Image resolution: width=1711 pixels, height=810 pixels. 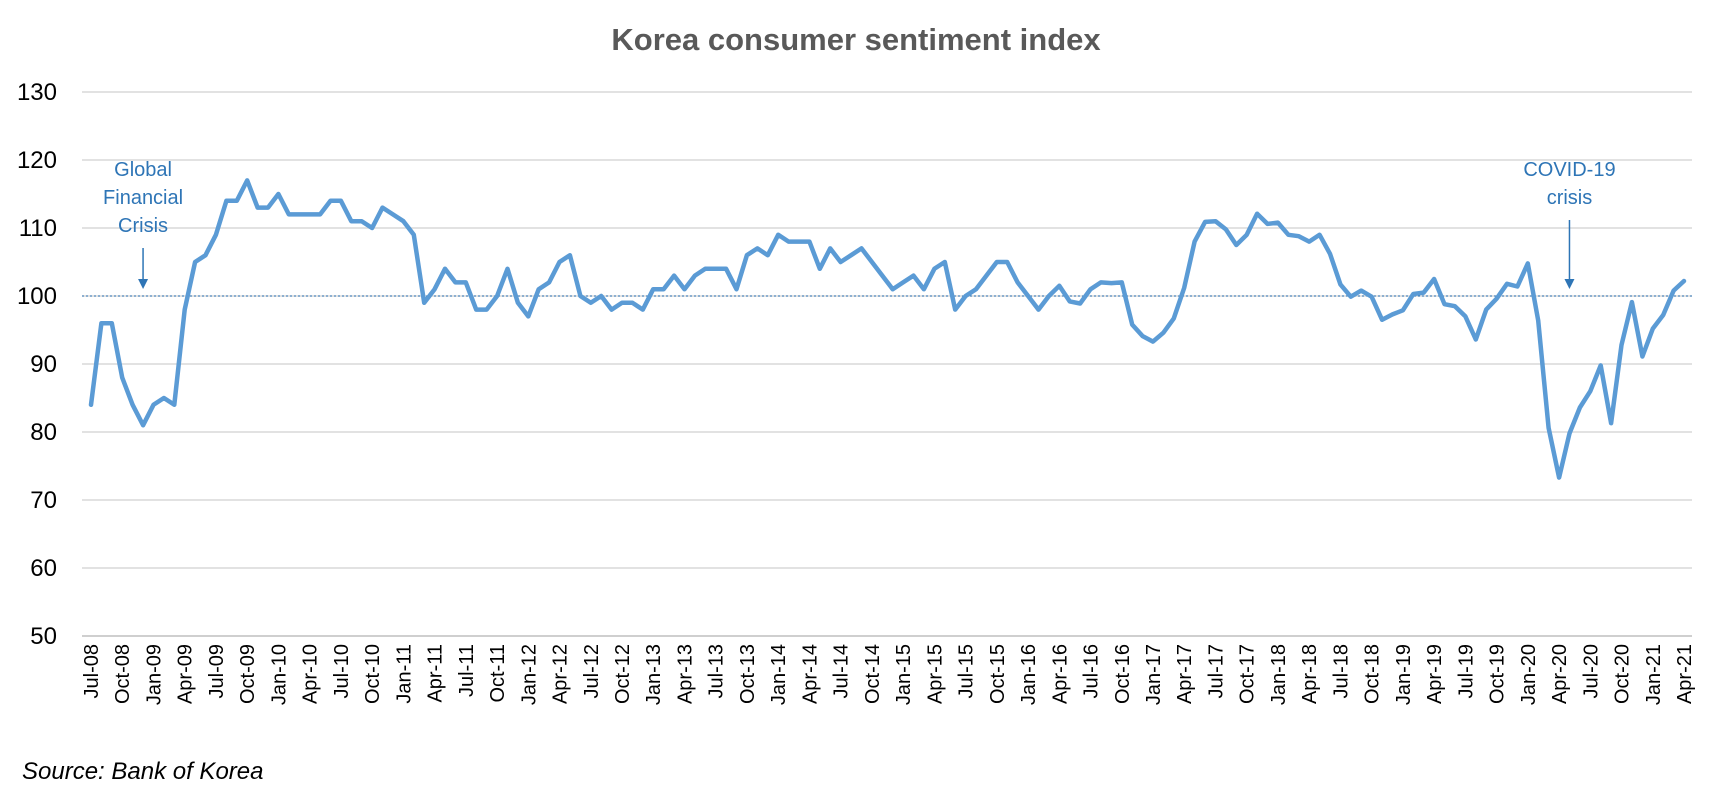 What do you see at coordinates (1123, 674) in the screenshot?
I see `x-tick-label: Oct-16` at bounding box center [1123, 674].